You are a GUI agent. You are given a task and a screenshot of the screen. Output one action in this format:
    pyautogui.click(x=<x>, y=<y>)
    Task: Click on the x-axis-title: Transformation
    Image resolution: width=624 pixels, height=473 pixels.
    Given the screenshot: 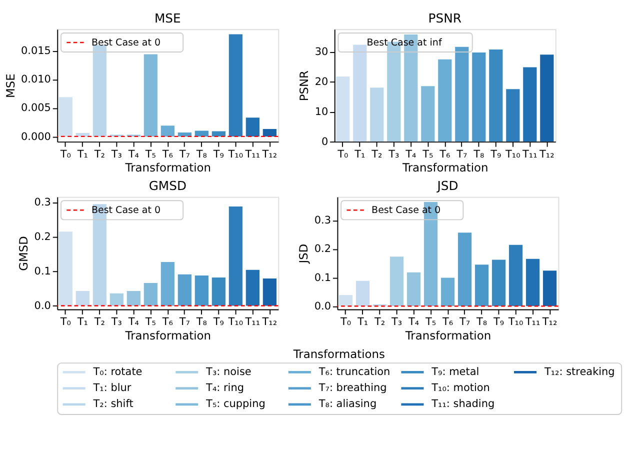 What is the action you would take?
    pyautogui.click(x=167, y=335)
    